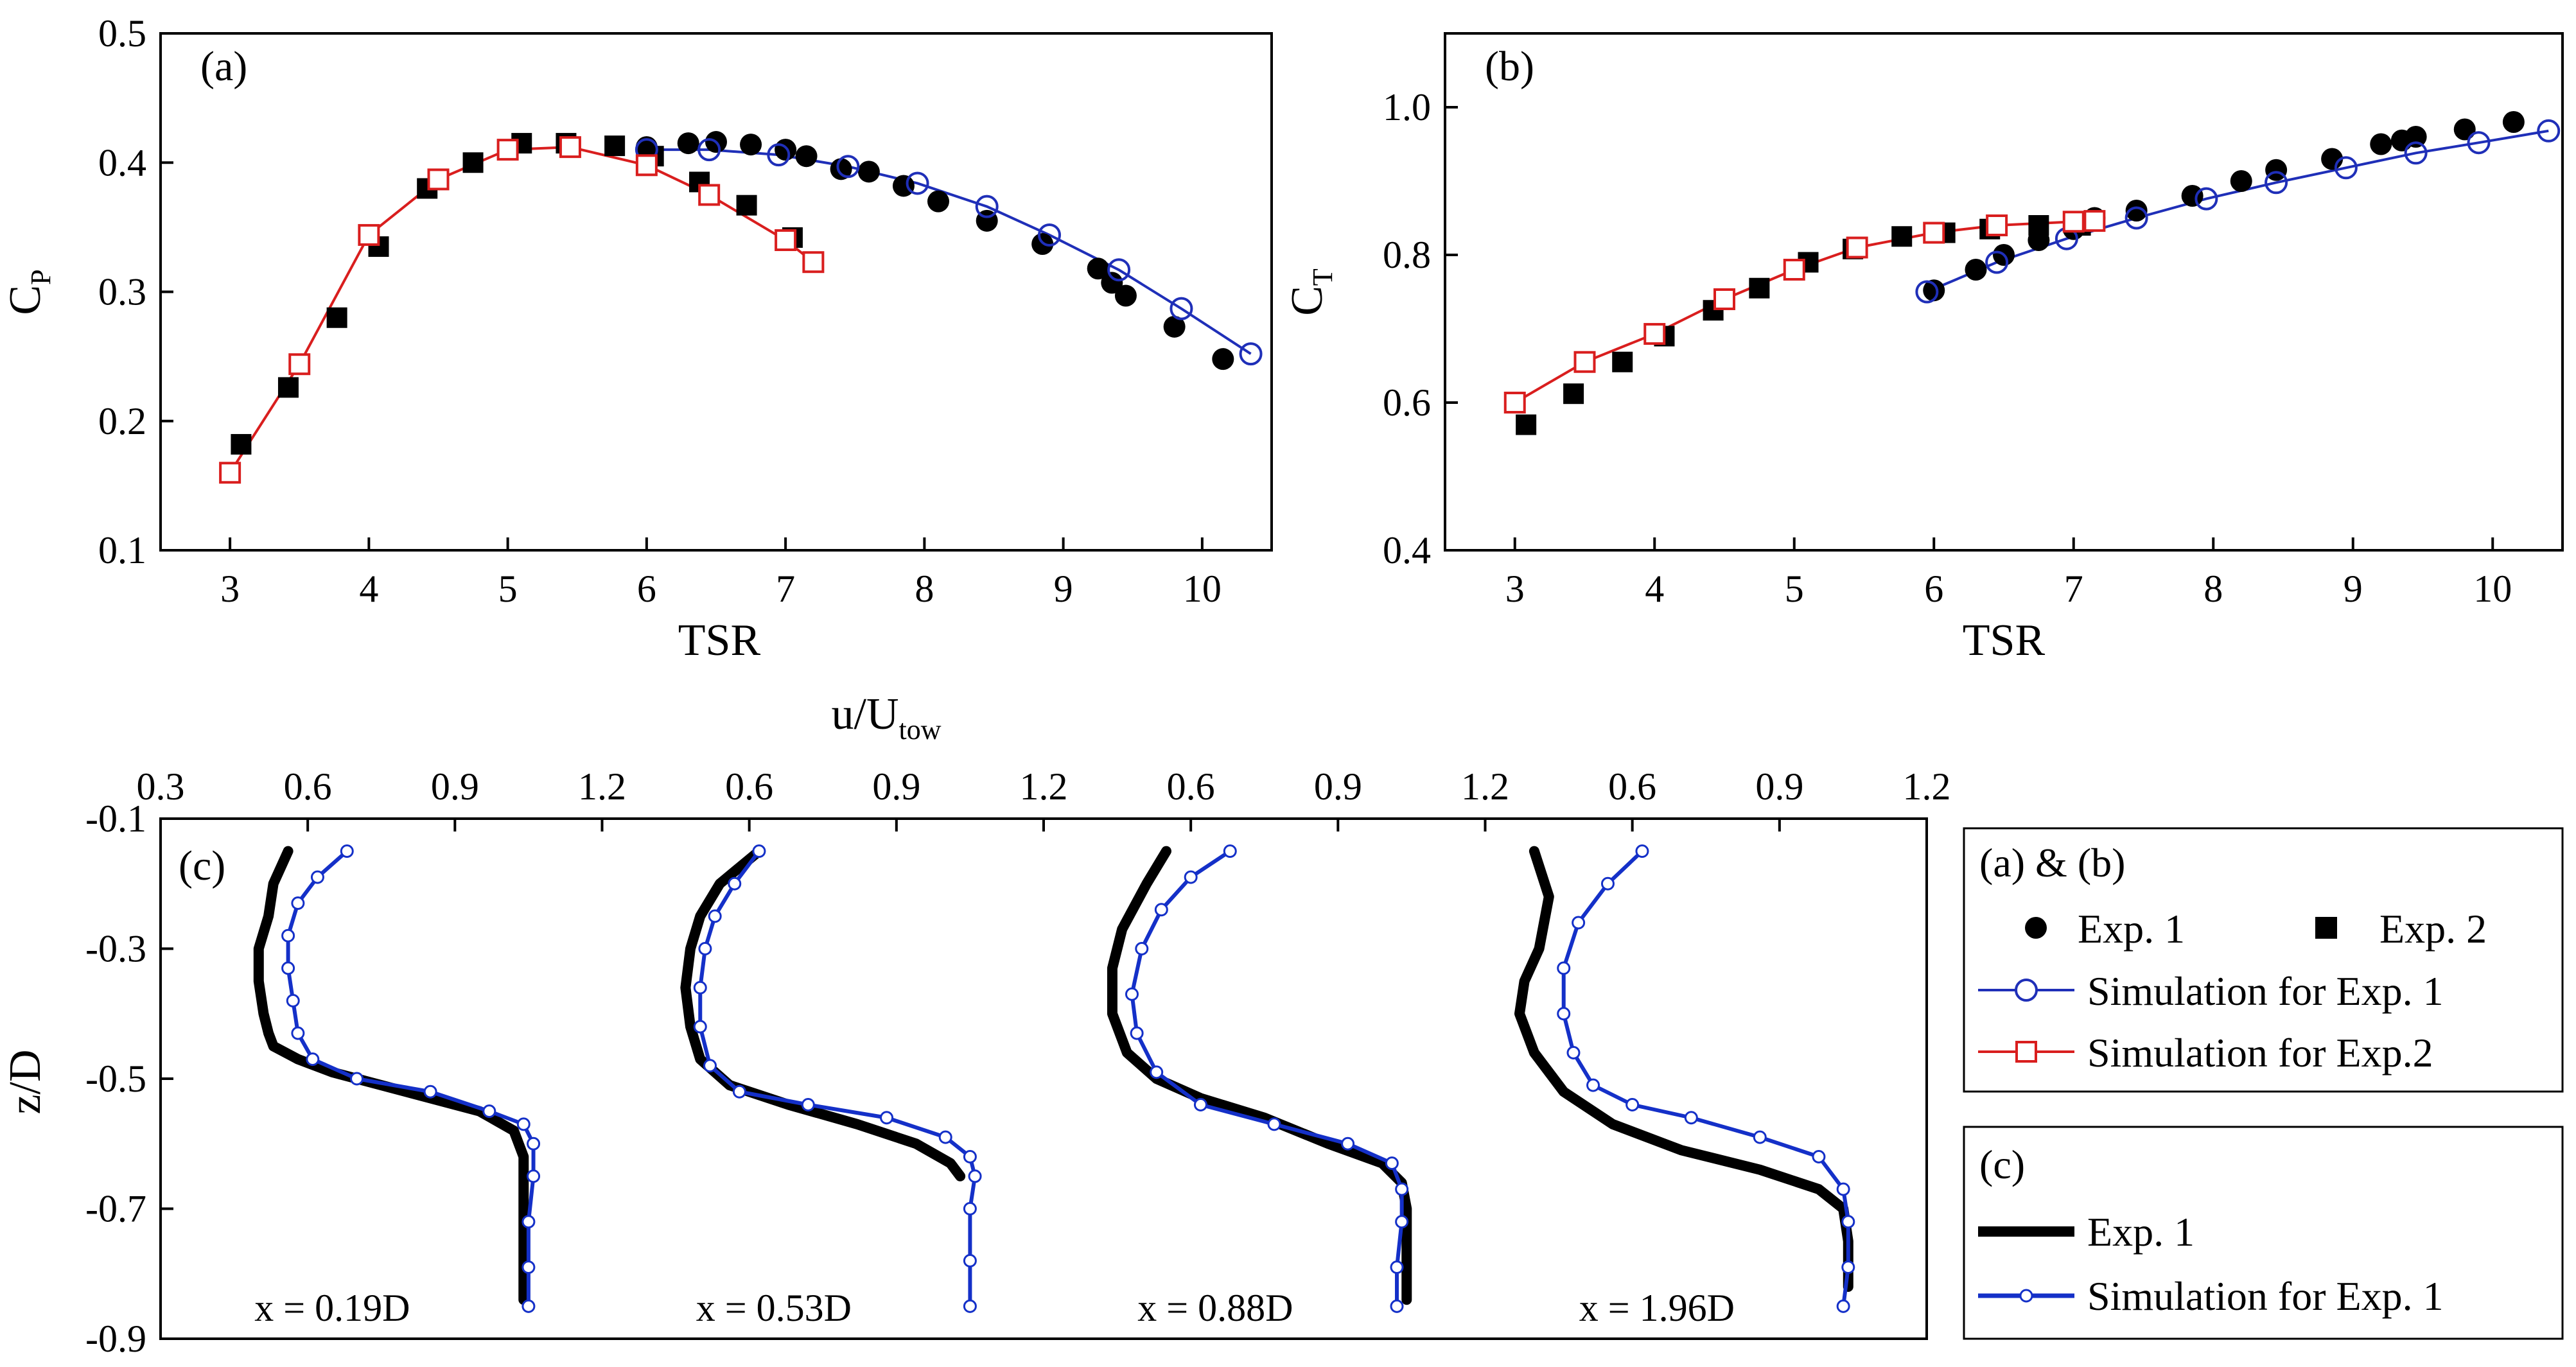 The width and height of the screenshot is (2576, 1367). I want to click on profile-2-sim-line, so click(837, 1078).